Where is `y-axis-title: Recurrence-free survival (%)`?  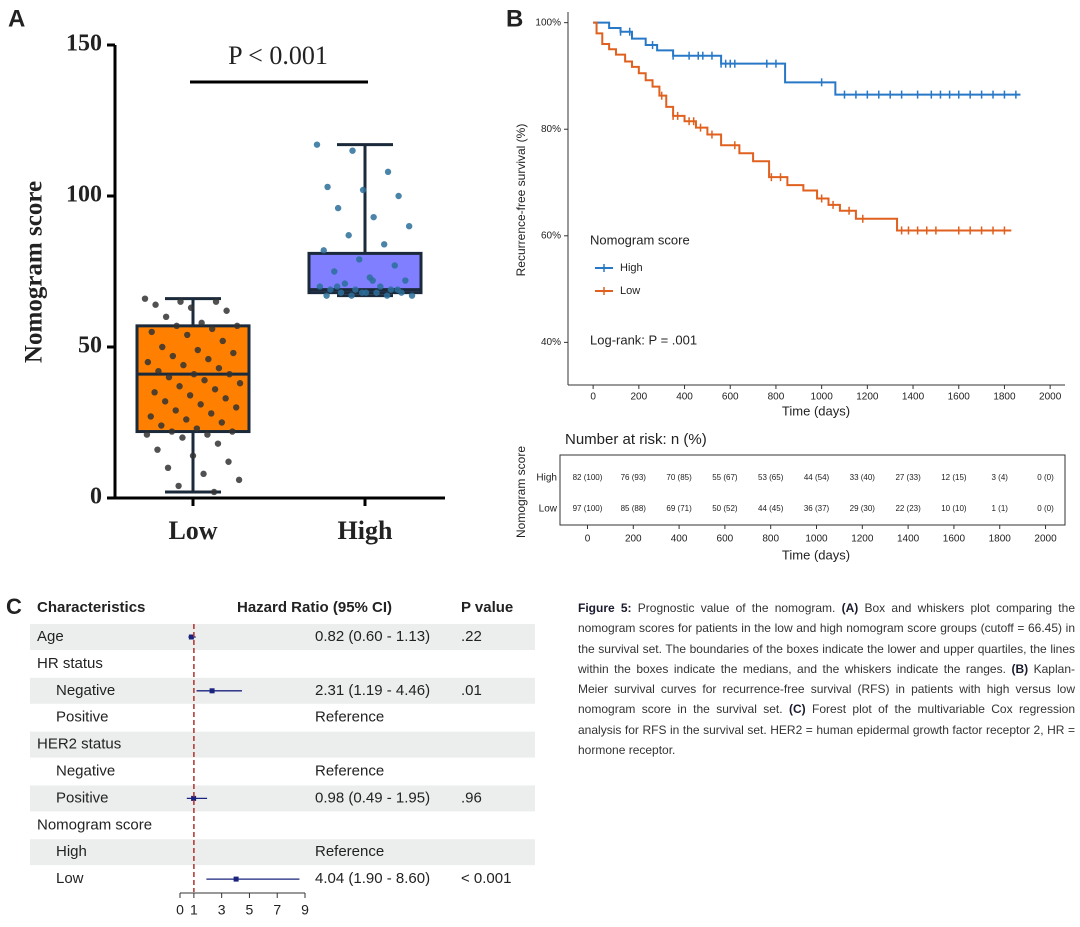 y-axis-title: Recurrence-free survival (%) is located at coordinates (521, 200).